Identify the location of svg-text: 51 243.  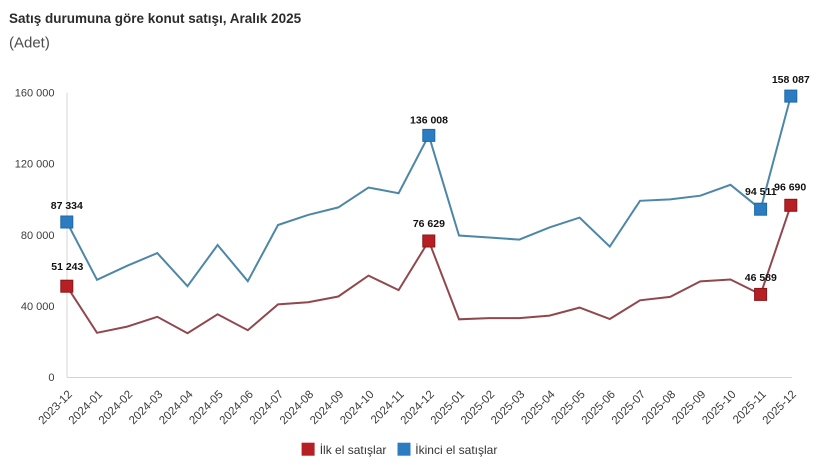
(67, 267).